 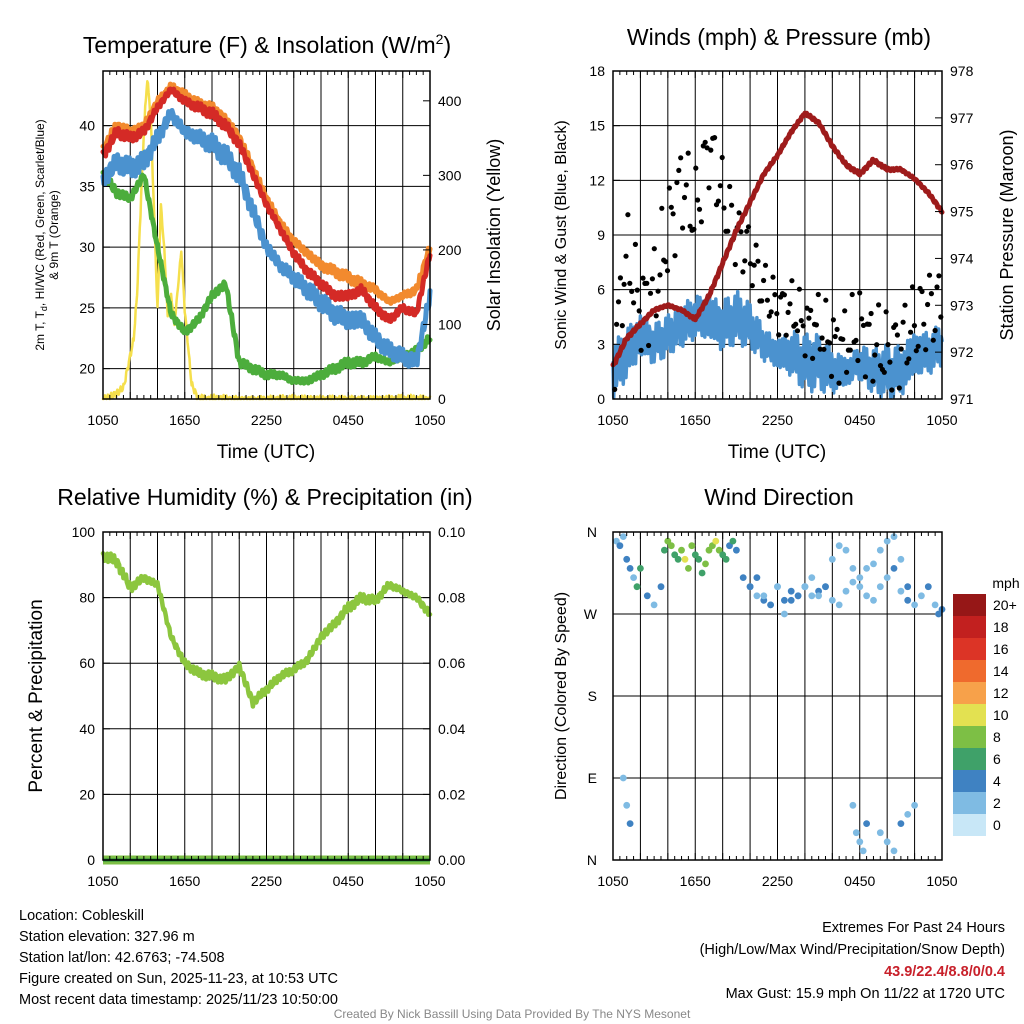 What do you see at coordinates (779, 497) in the screenshot?
I see `wind-direction-title: Wind Direction` at bounding box center [779, 497].